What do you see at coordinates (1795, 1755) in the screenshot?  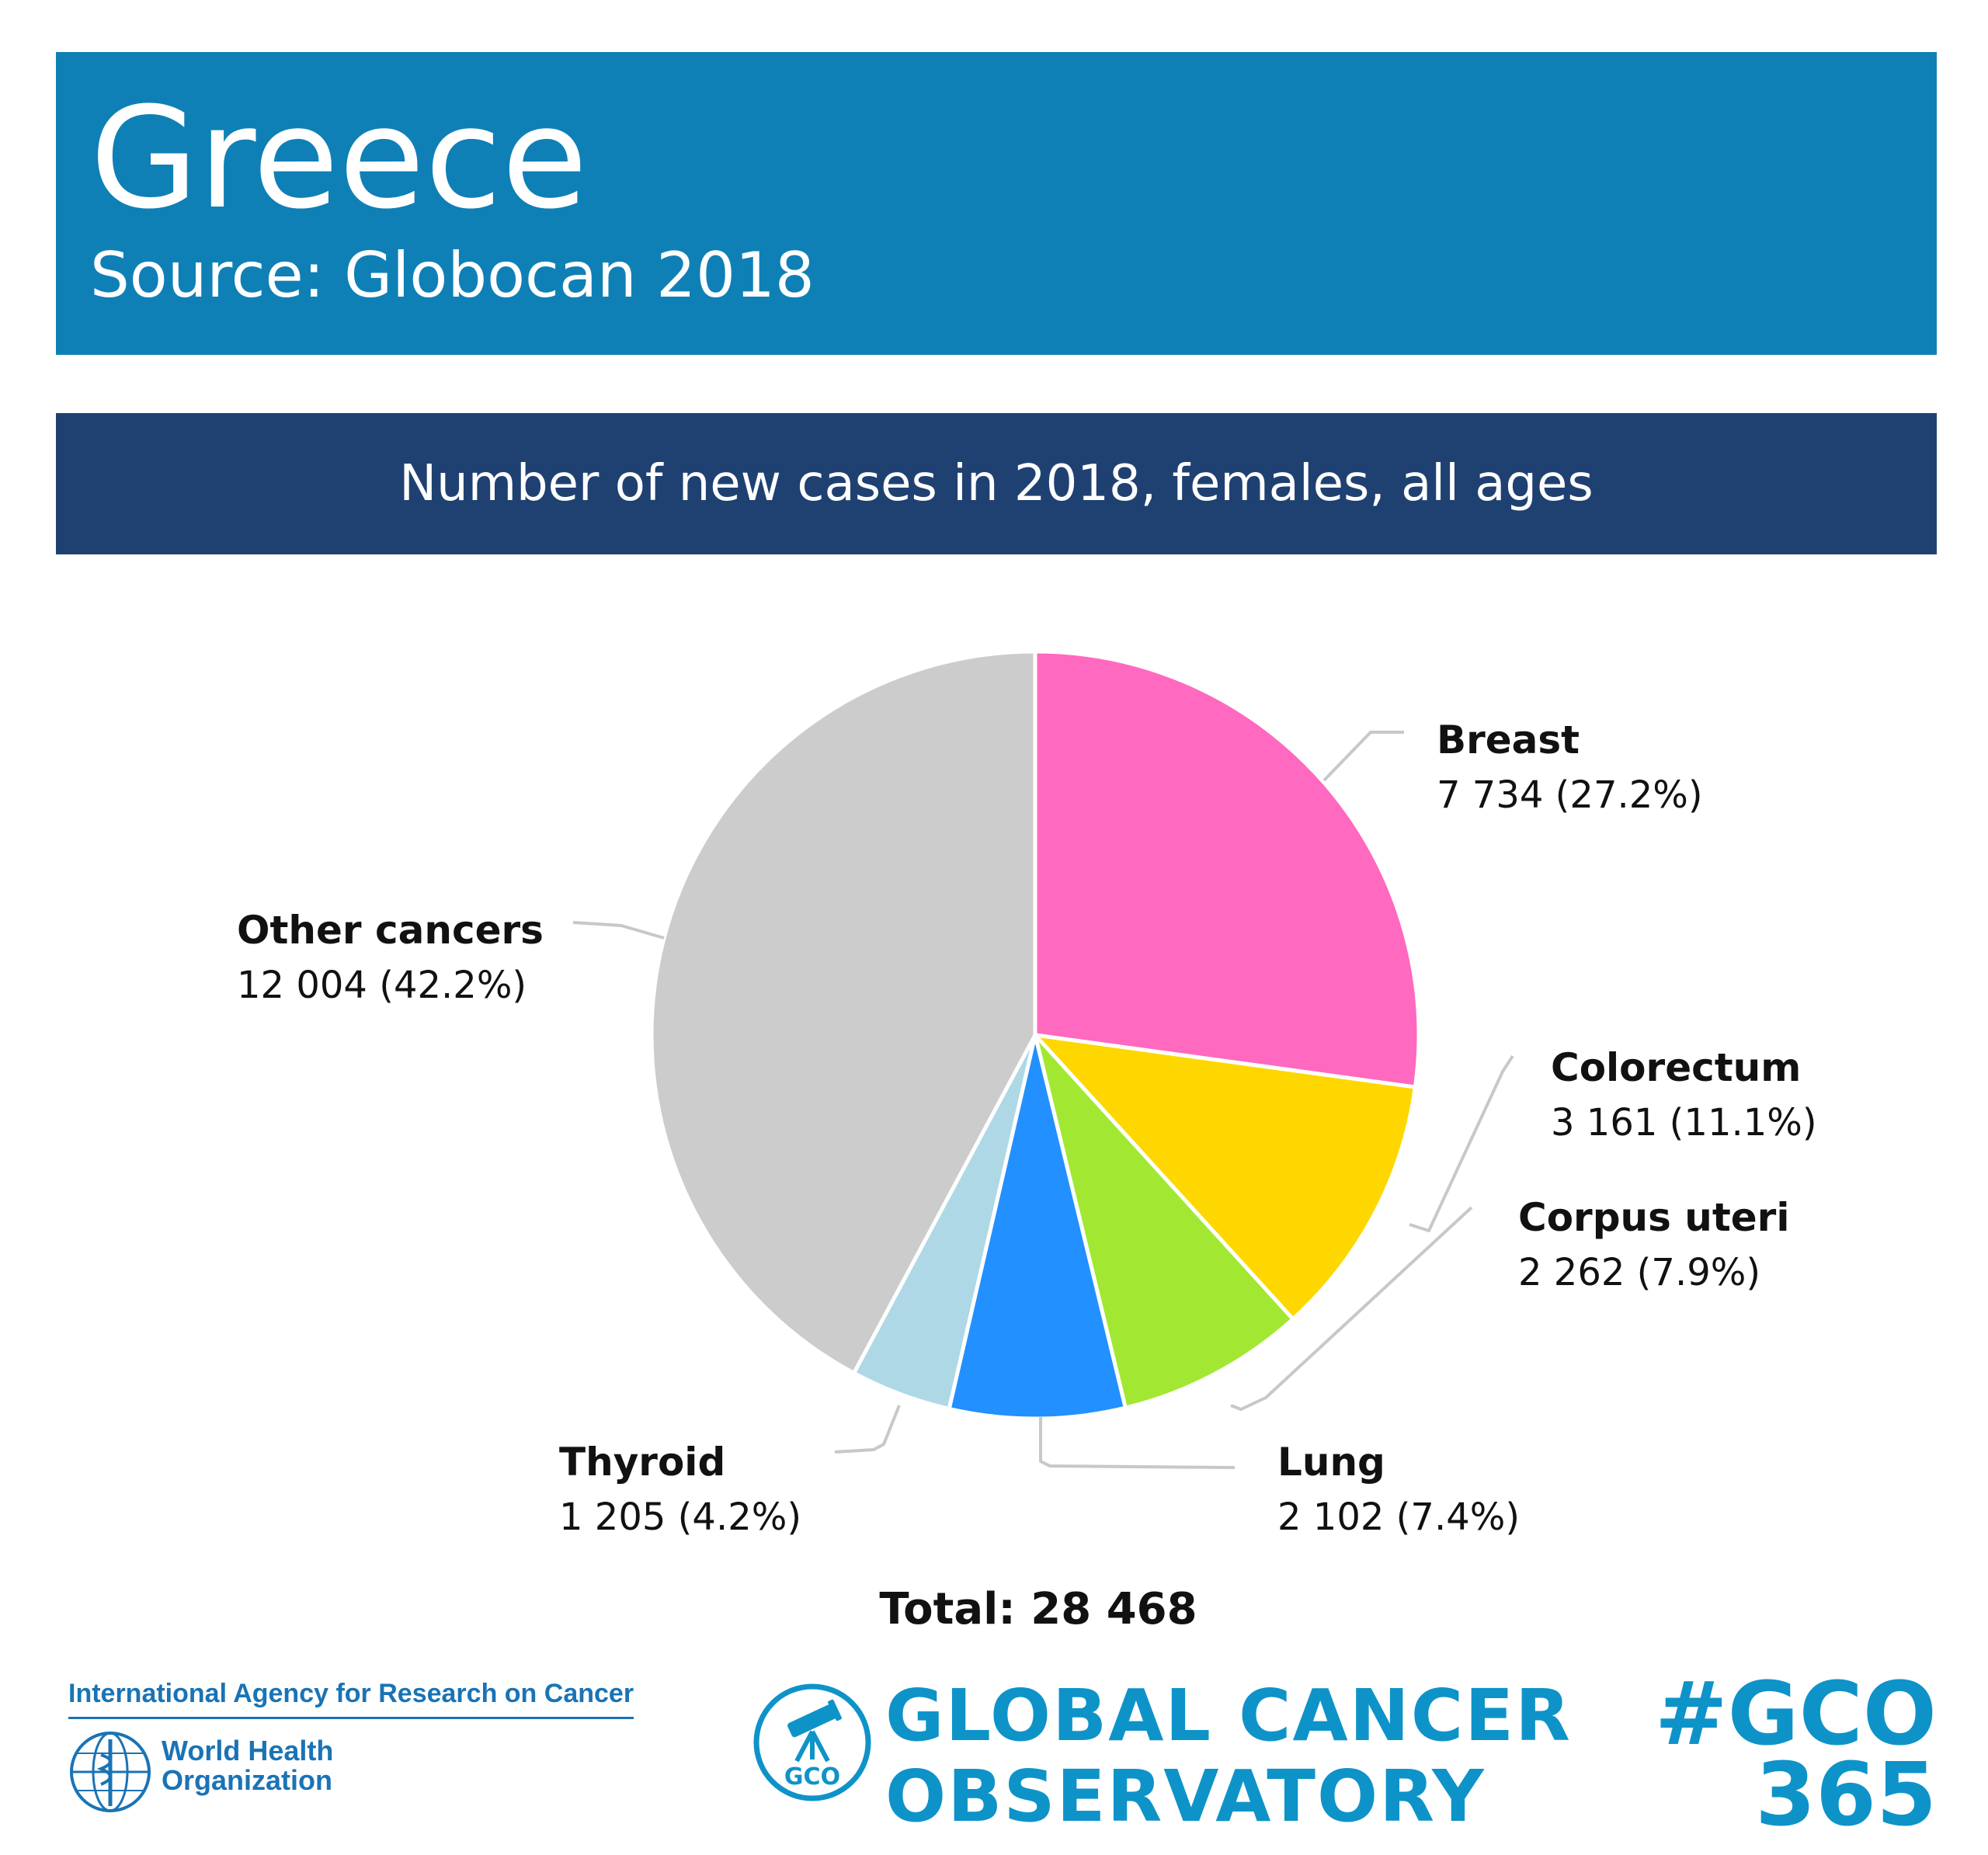 I see `gco-hashtag: #GCO 365` at bounding box center [1795, 1755].